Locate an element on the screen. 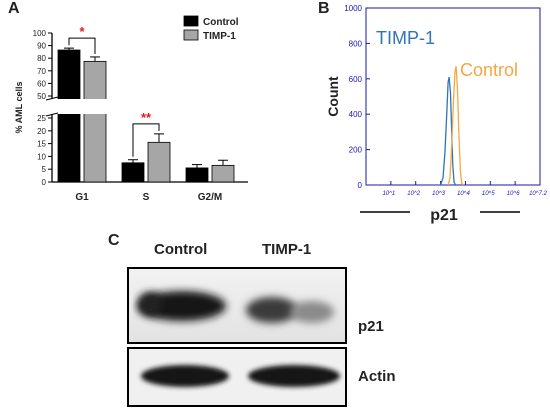 The width and height of the screenshot is (550, 412). y-axis-label: Count is located at coordinates (333, 96).